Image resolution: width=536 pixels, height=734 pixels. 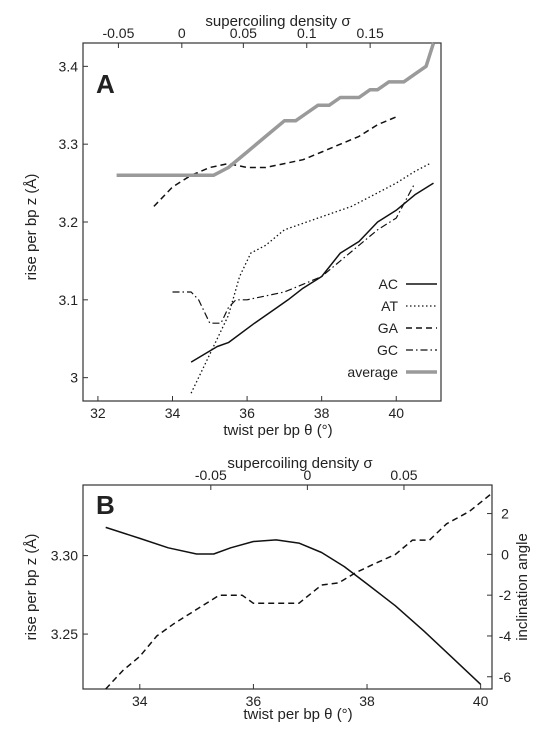 What do you see at coordinates (278, 21) in the screenshot?
I see `panel-a-top-axis-label: supercoiling density σ` at bounding box center [278, 21].